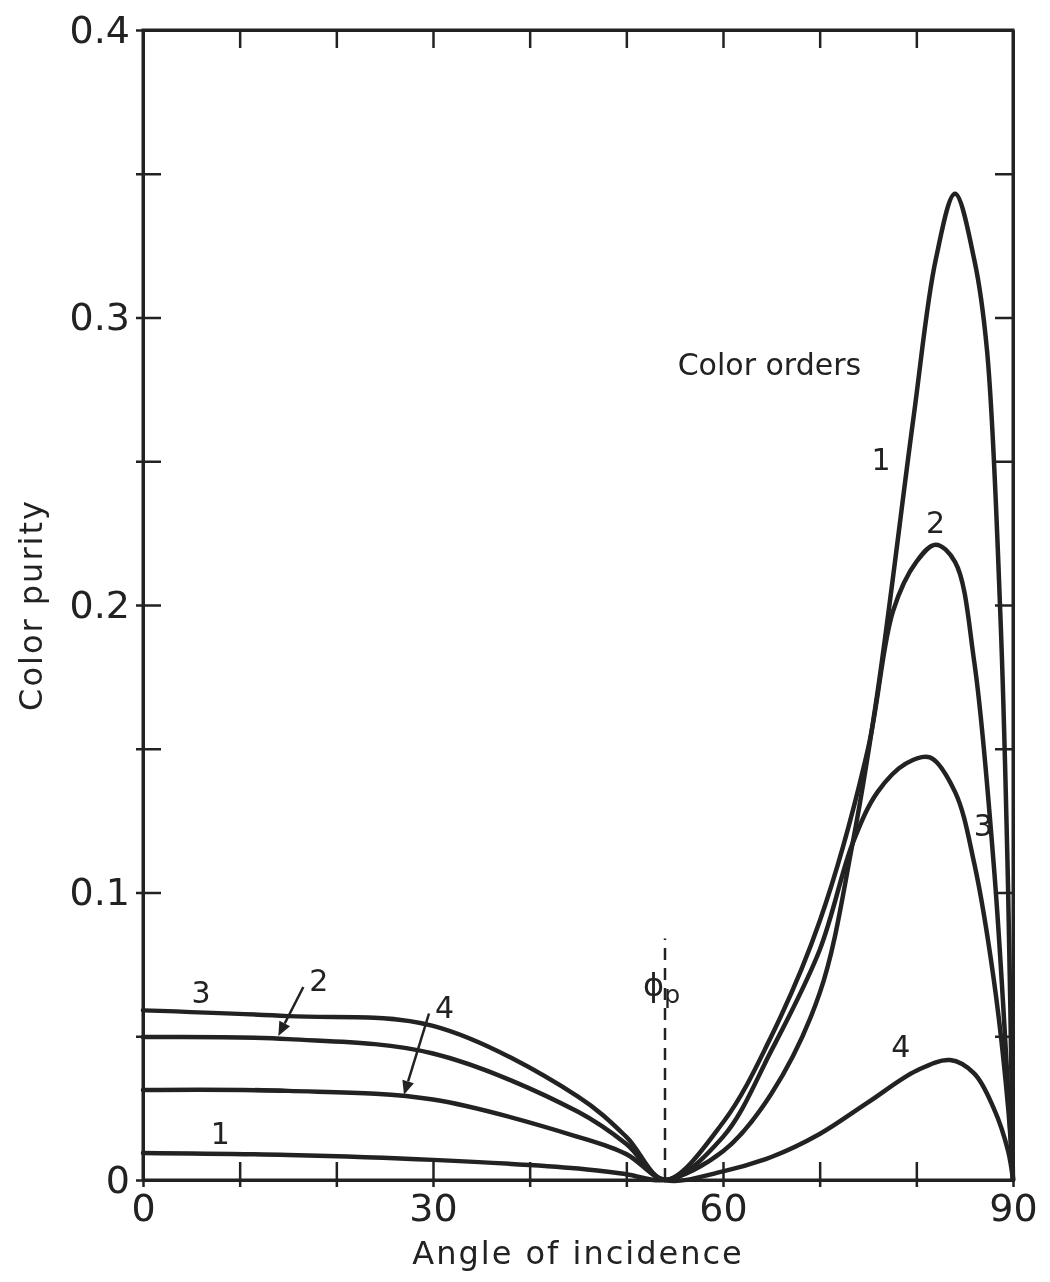 This screenshot has width=1050, height=1282. Describe the element at coordinates (881, 459) in the screenshot. I see `text: 1` at that location.